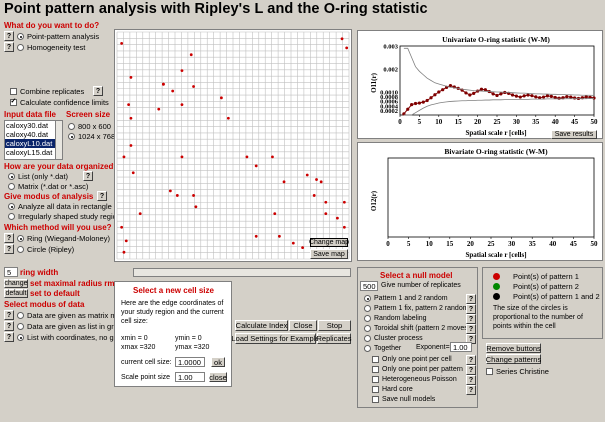  Describe the element at coordinates (51, 47) in the screenshot. I see `todo-option-2: Homogeneity test` at that location.